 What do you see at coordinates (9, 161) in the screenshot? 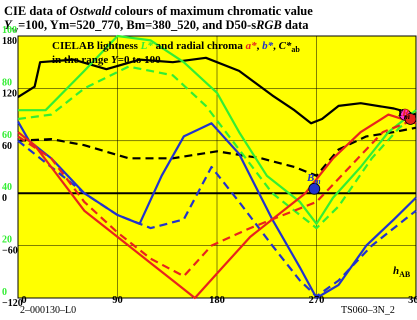
I see `lightness-tick-labels: 100 80 60 40 20 0` at bounding box center [9, 161].